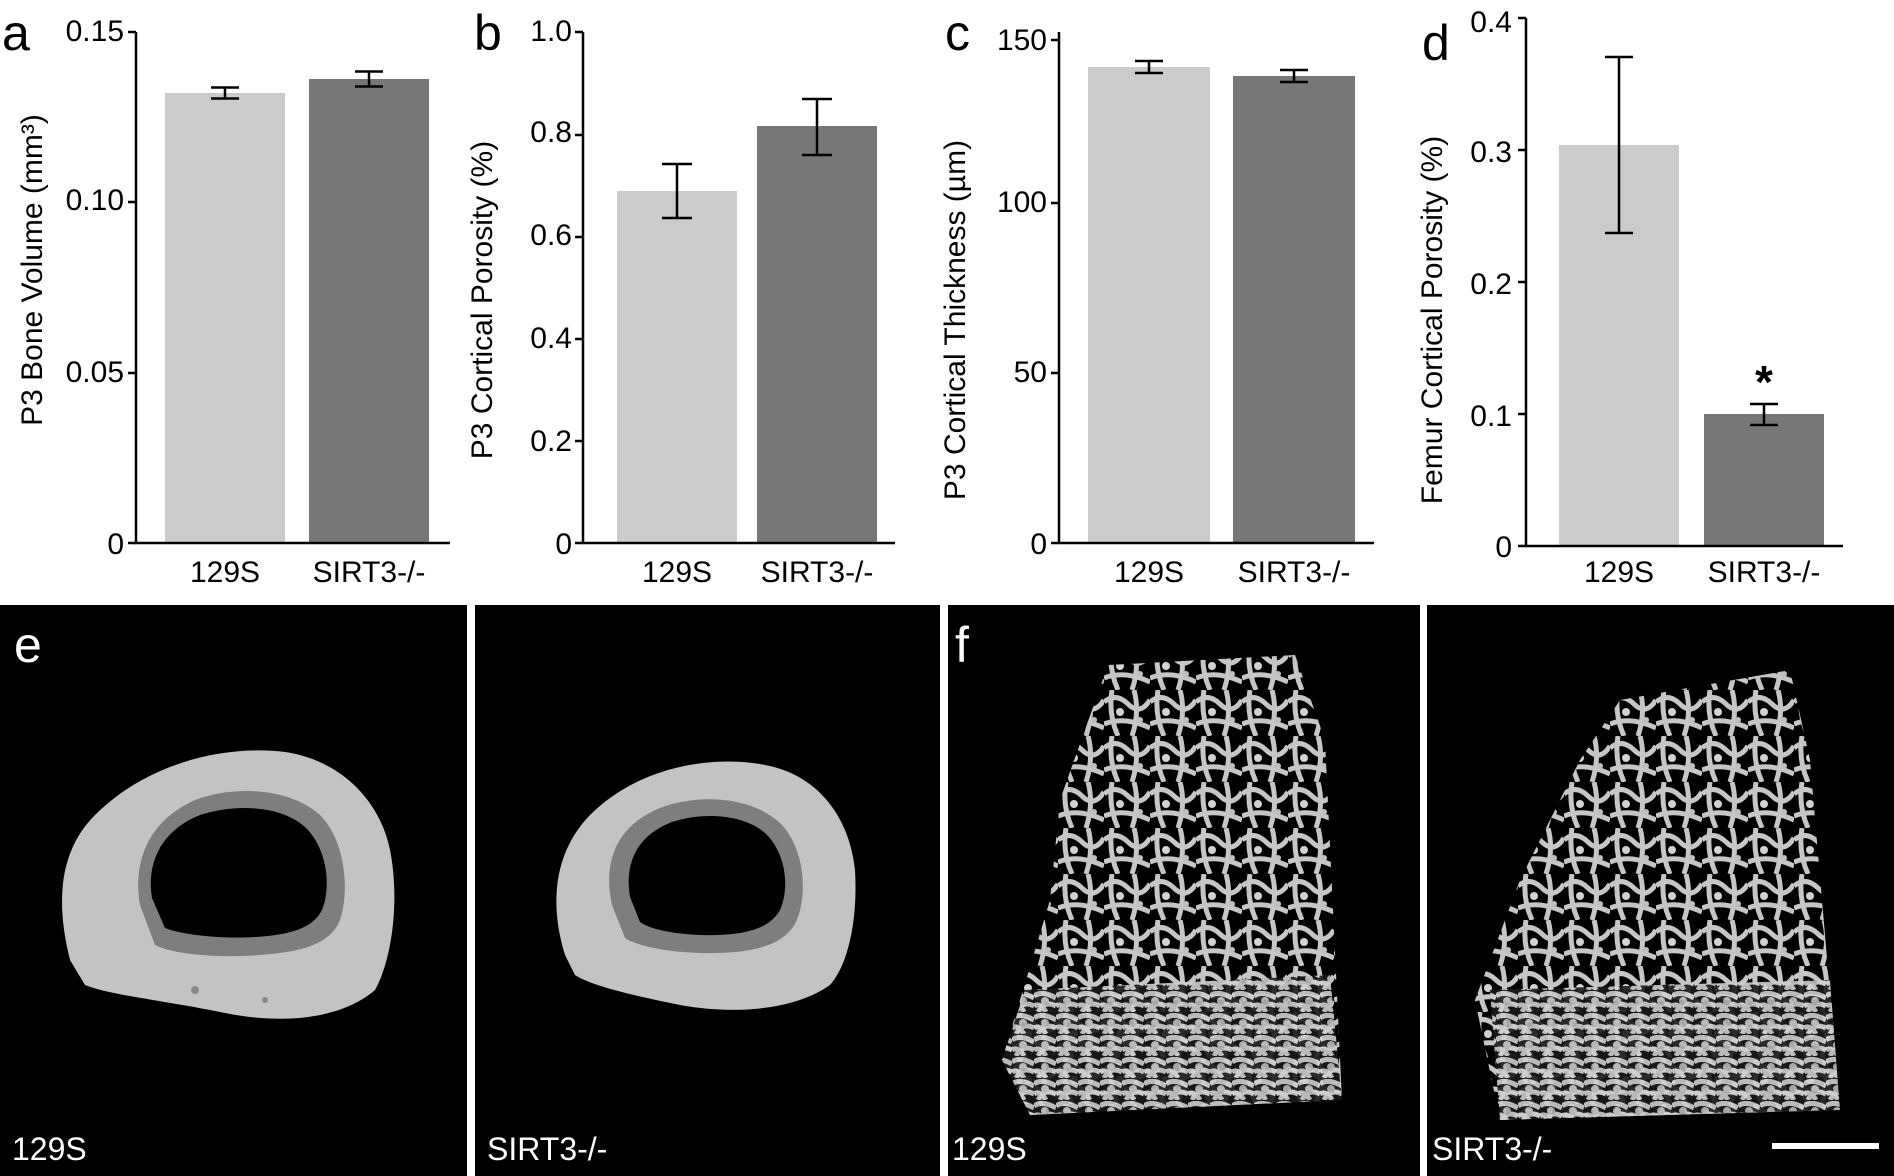 This screenshot has width=1894, height=1176. Describe the element at coordinates (551, 288) in the screenshot. I see `y-ticks-b: 0 0.2 0.4 0.6 0.8 1.0` at that location.